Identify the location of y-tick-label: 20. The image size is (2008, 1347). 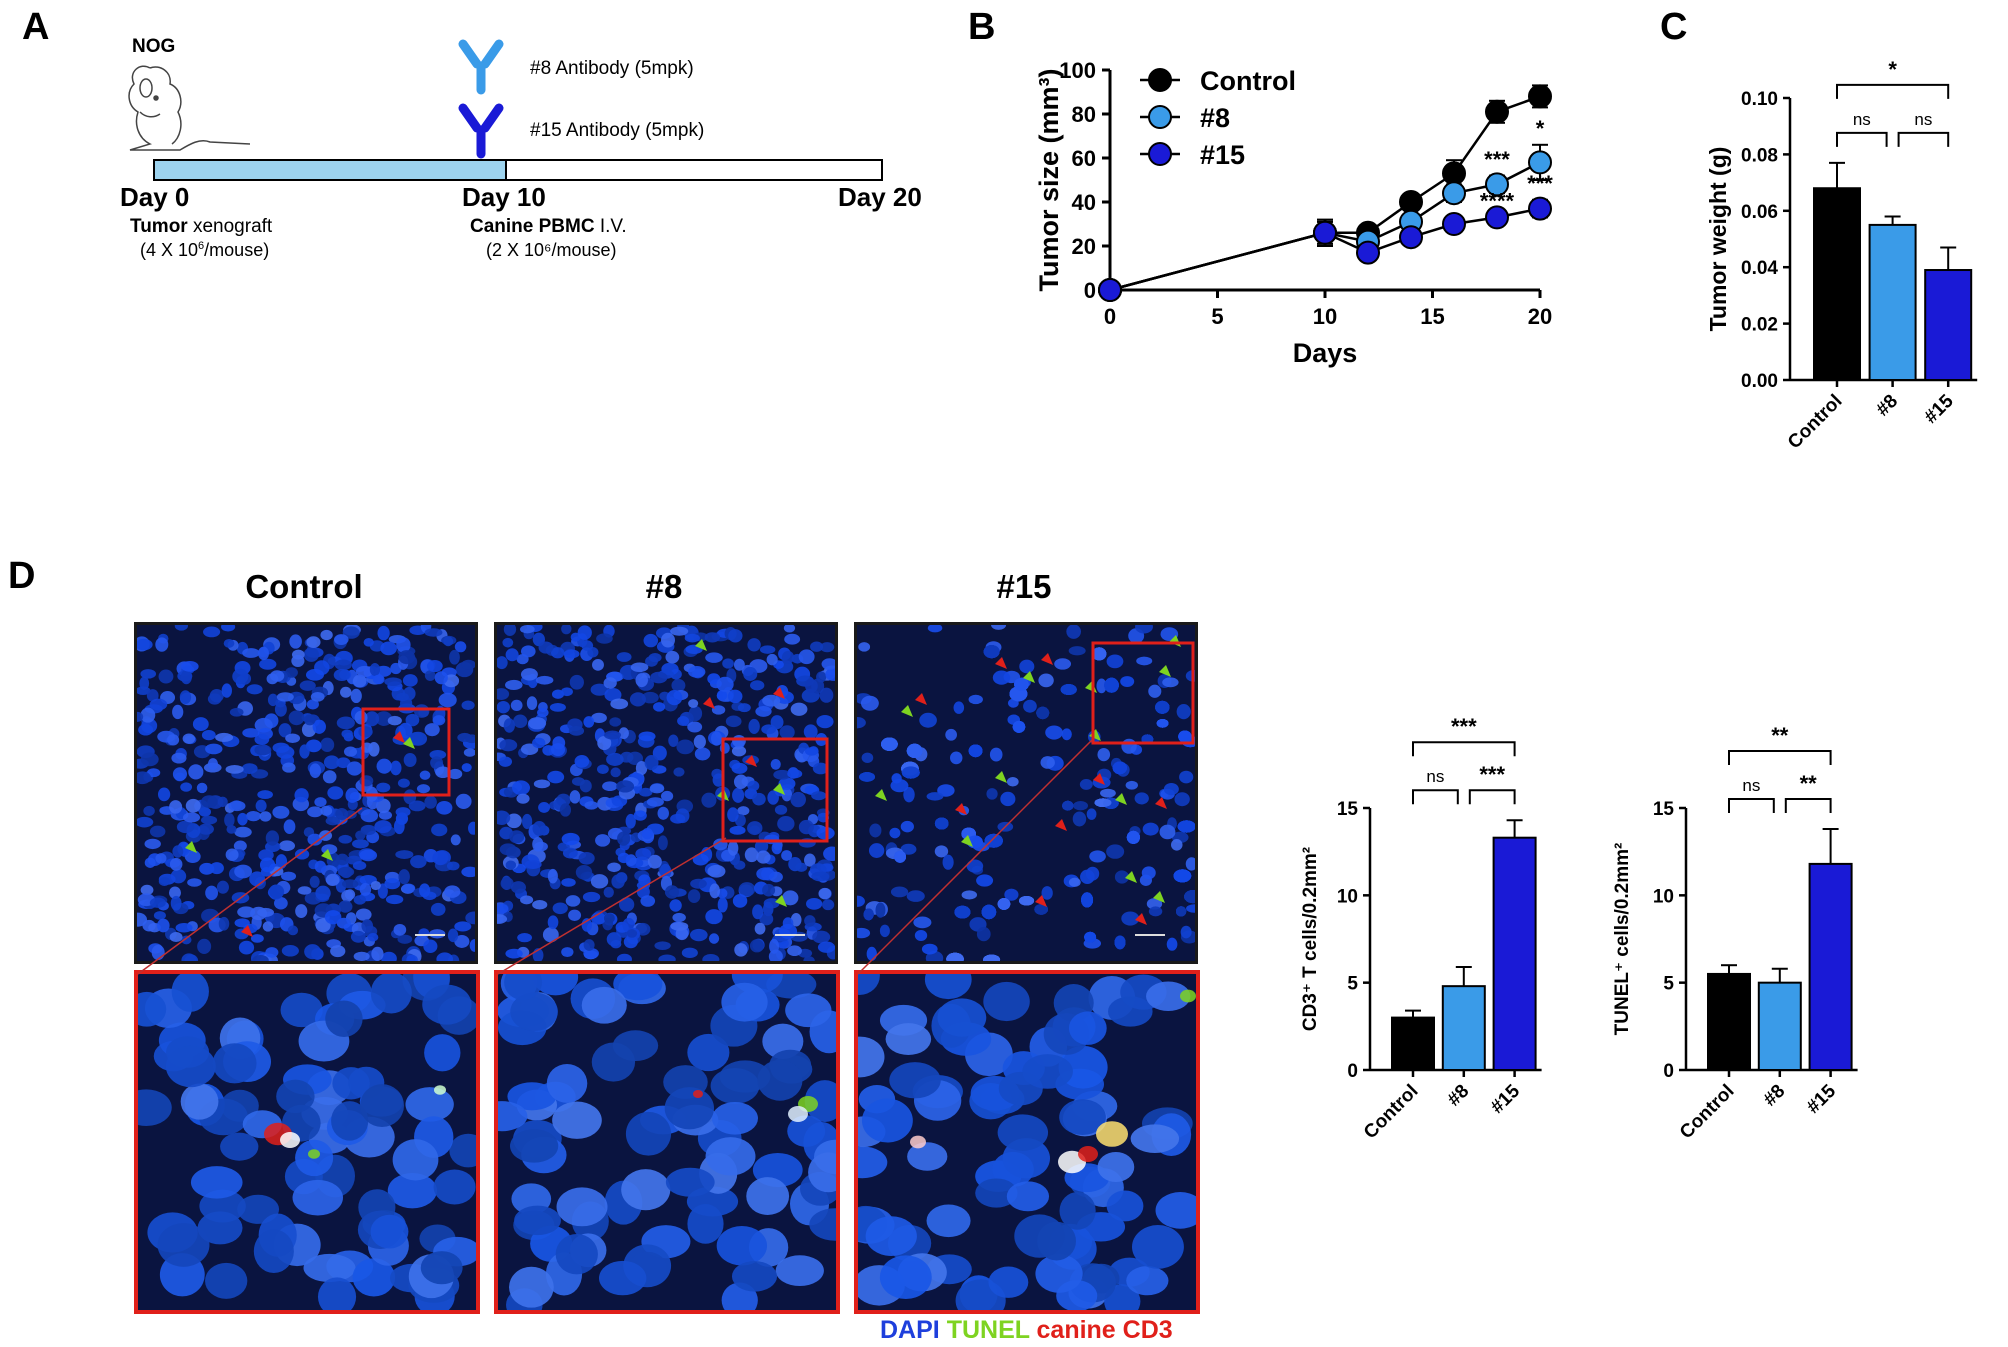
(1084, 246).